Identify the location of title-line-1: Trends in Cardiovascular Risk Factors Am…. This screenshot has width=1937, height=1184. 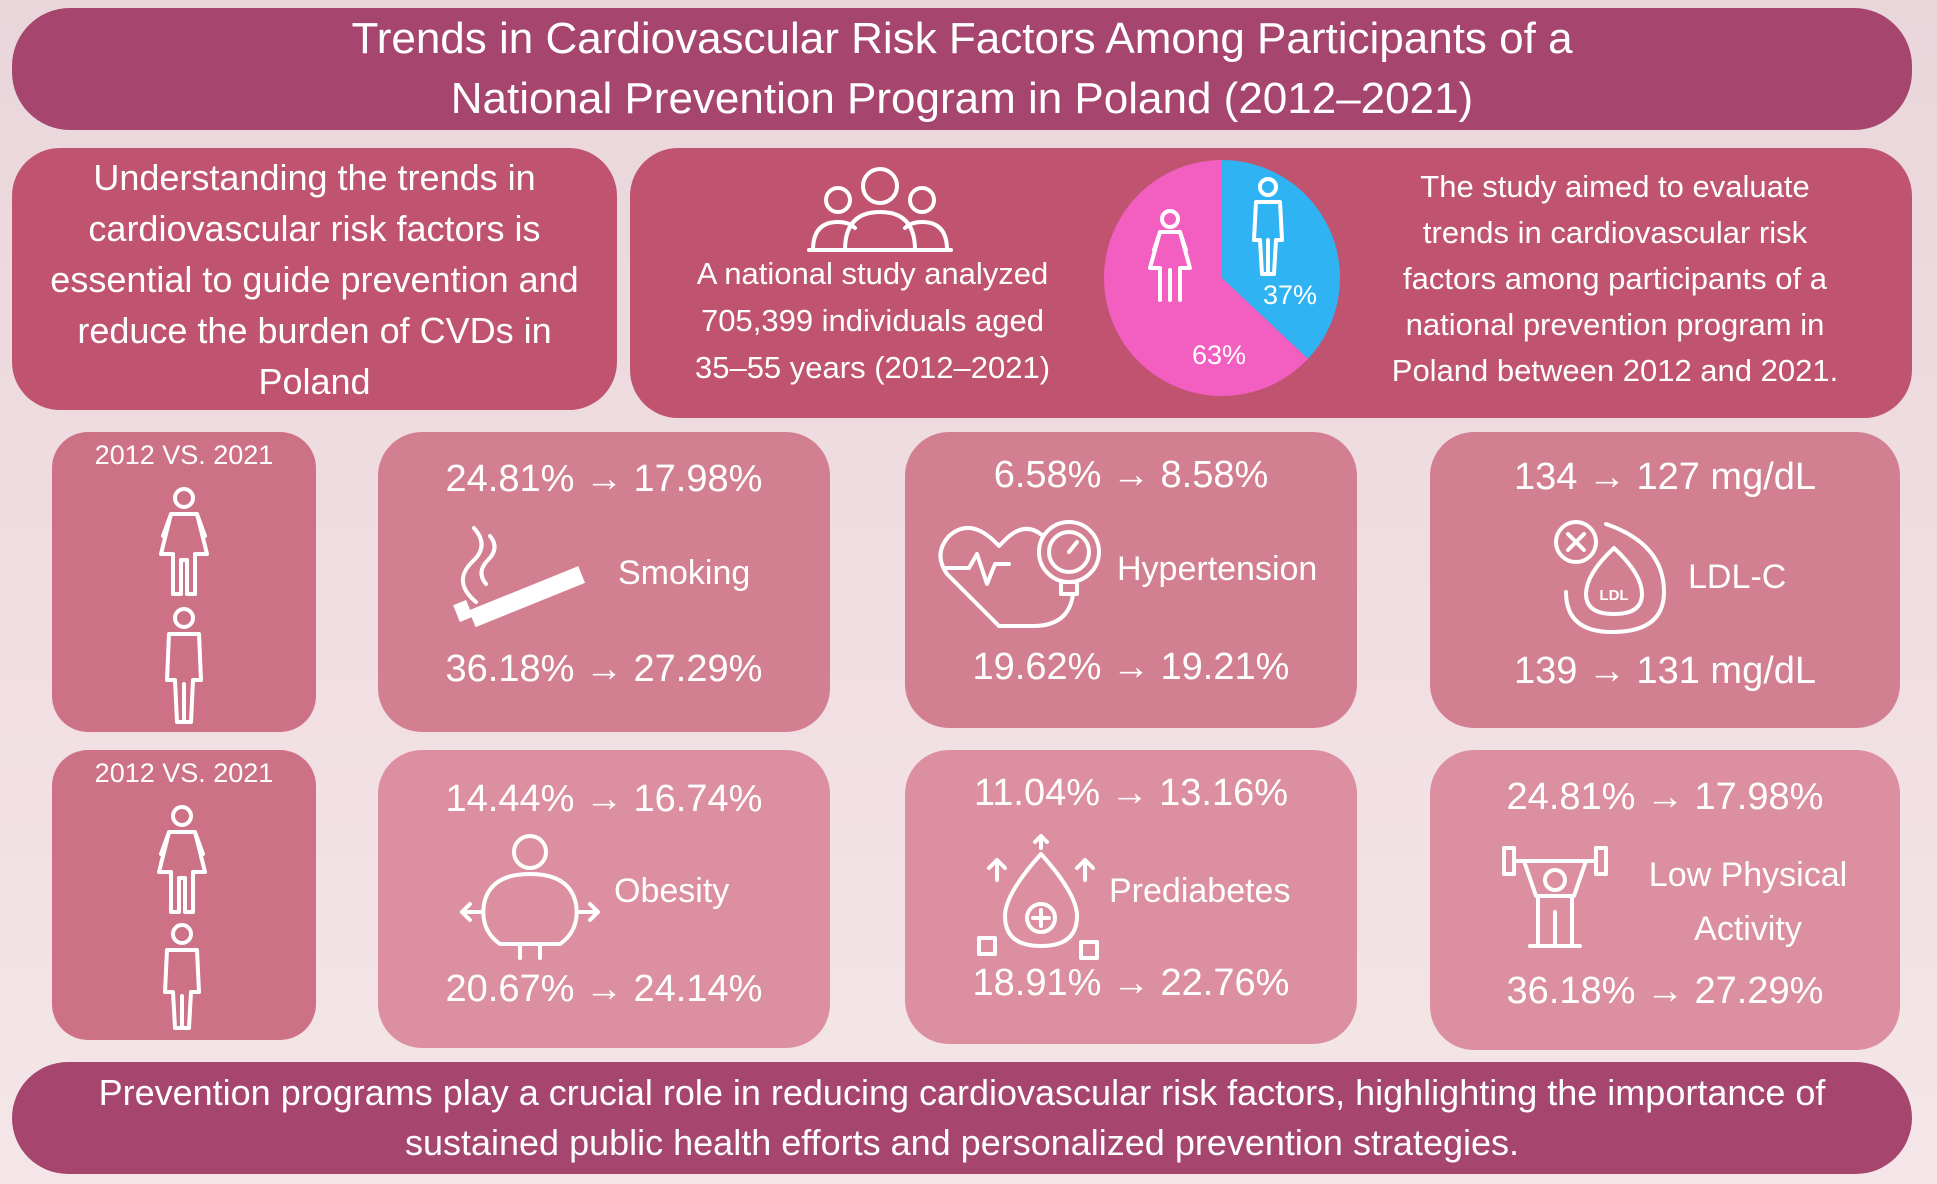
(962, 38).